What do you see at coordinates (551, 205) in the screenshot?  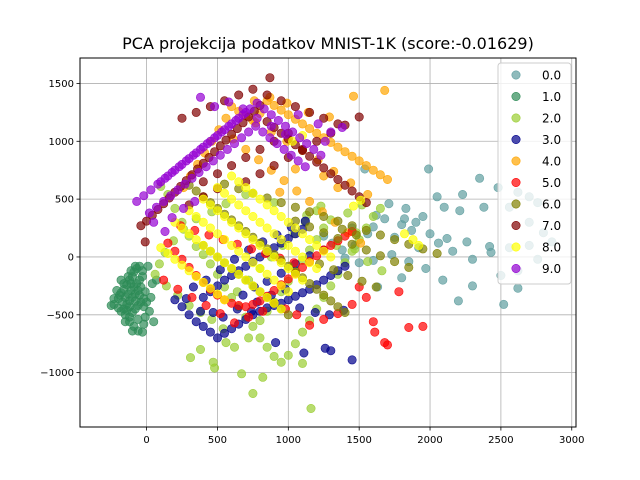 I see `legend-label: 6.0` at bounding box center [551, 205].